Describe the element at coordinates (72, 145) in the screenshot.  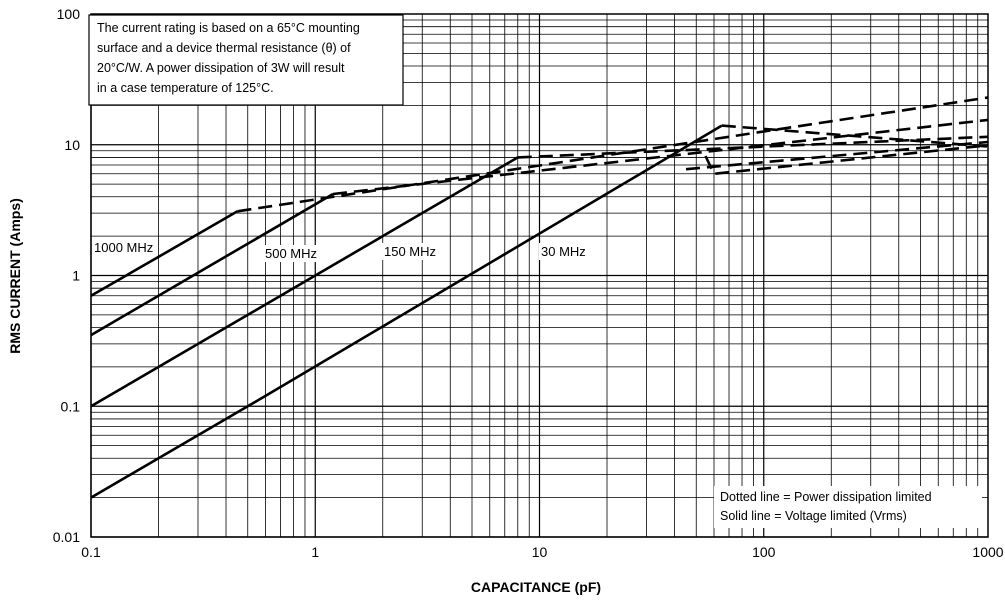
I see `y-tick-label: 10` at that location.